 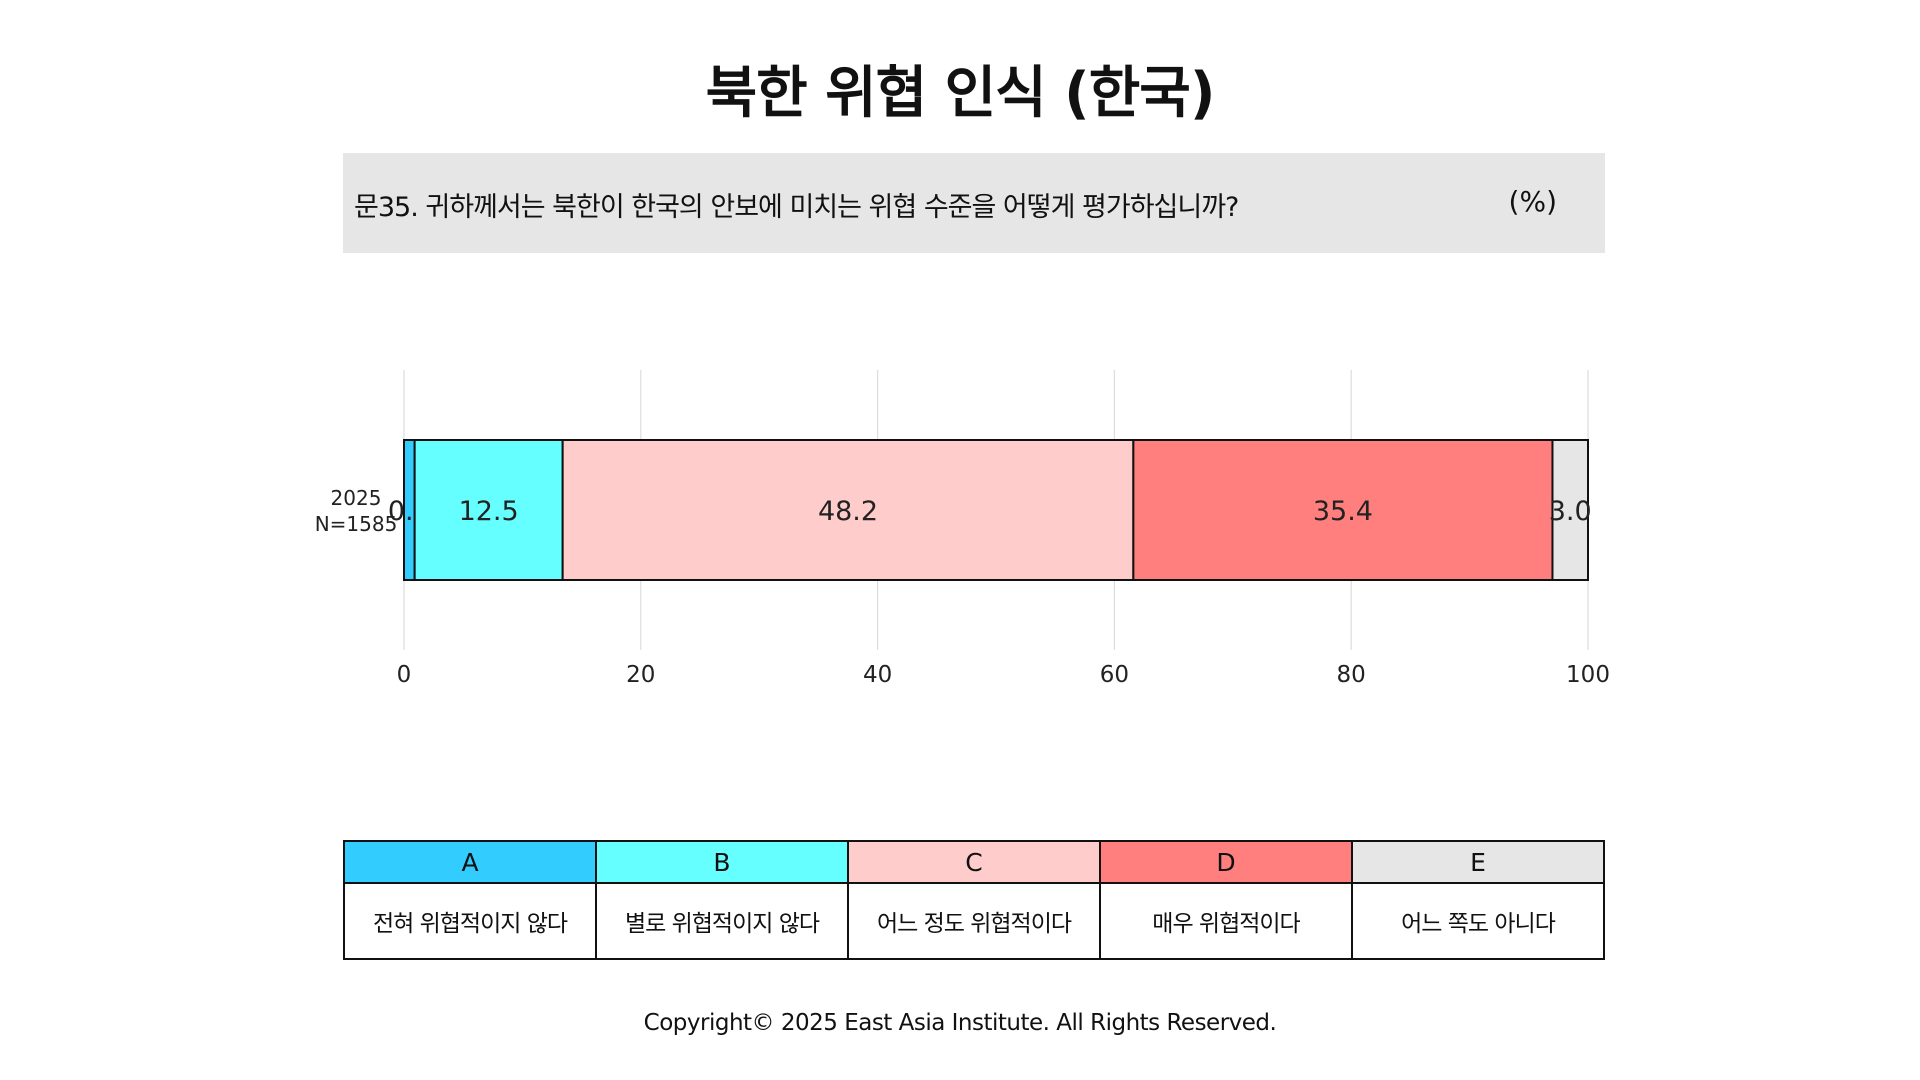 What do you see at coordinates (1478, 862) in the screenshot?
I see `legend-key-e: E` at bounding box center [1478, 862].